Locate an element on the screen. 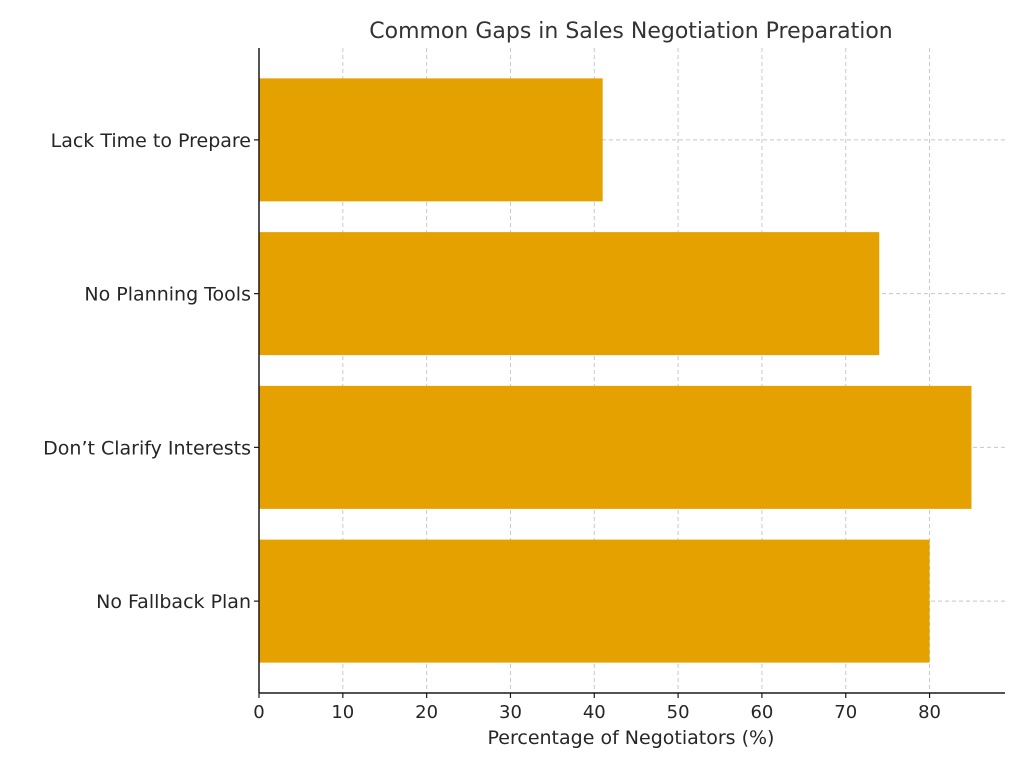 This screenshot has width=1024, height=768. x-tick-label: 30 is located at coordinates (510, 712).